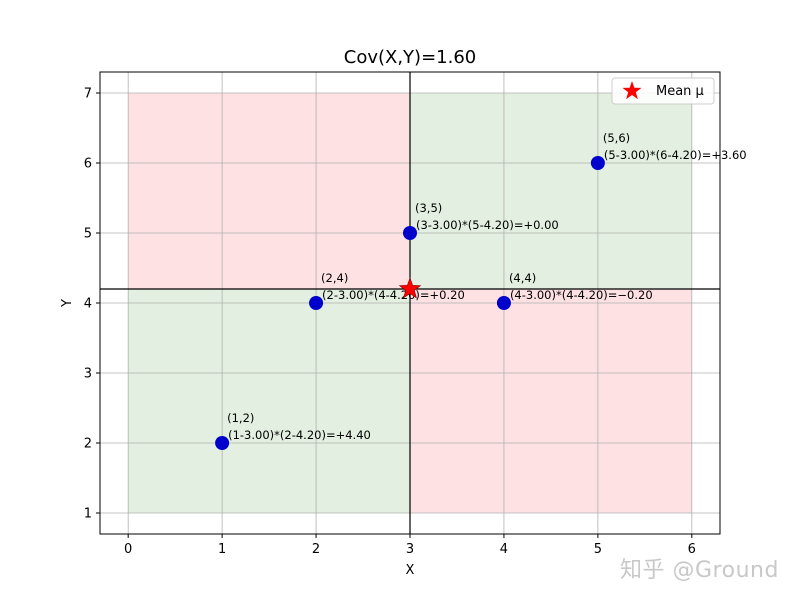 The width and height of the screenshot is (800, 600). I want to click on y-tick-label: 4, so click(88, 304).